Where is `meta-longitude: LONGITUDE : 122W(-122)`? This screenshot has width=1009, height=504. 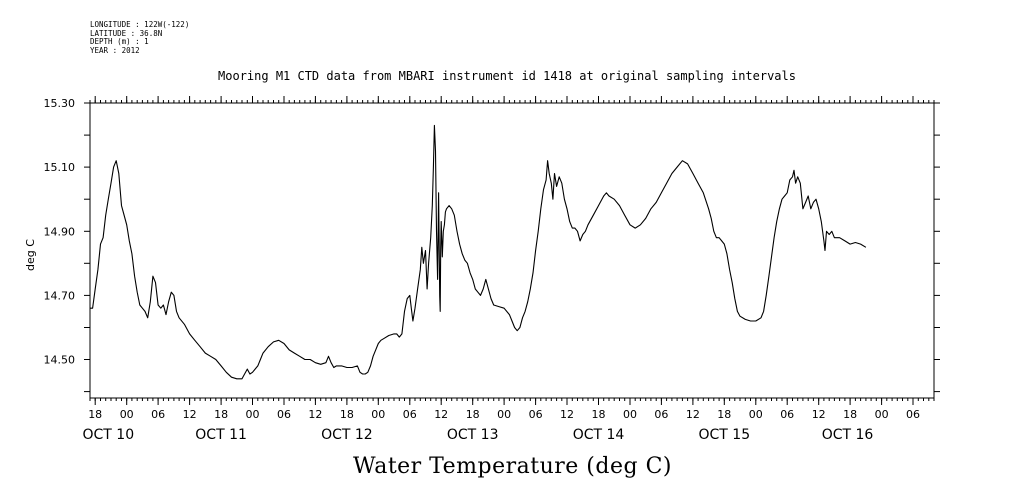
meta-longitude: LONGITUDE : 122W(-122) is located at coordinates (140, 24).